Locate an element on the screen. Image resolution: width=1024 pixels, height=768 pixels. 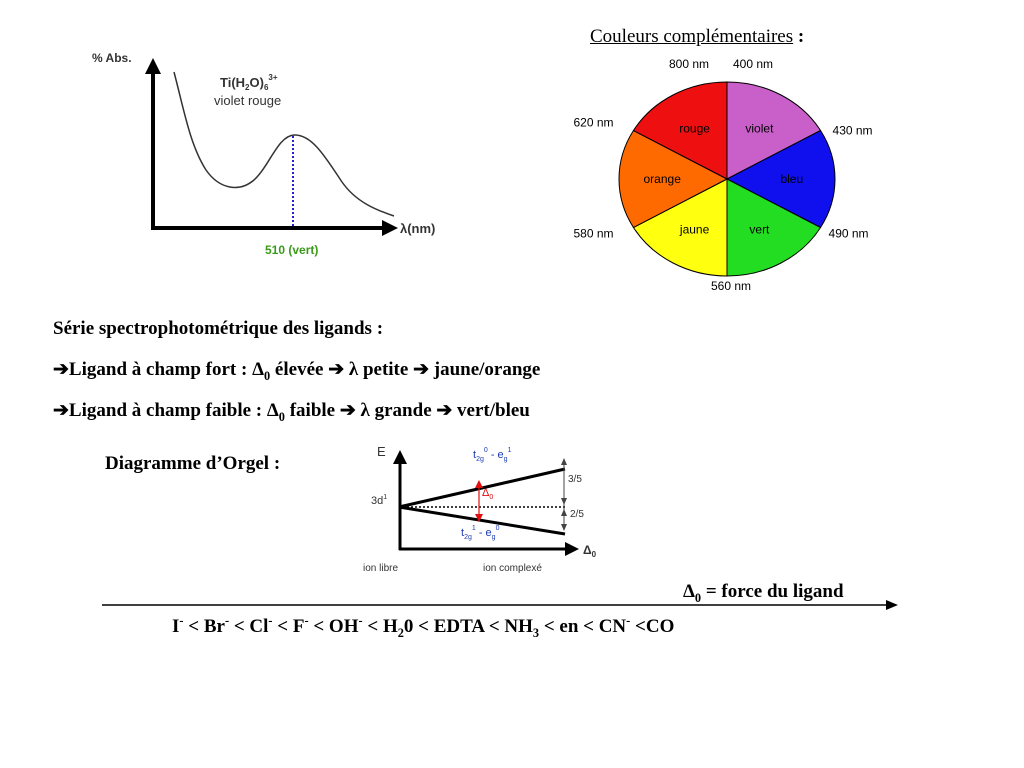
lower-level-label: t2g1 - eg0 is located at coordinates (480, 533).